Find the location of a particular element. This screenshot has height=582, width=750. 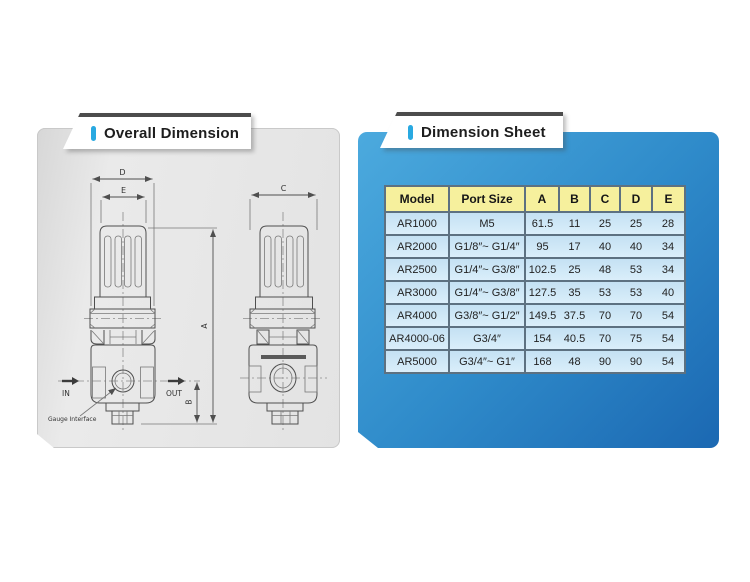

front-view-drawing: C is located at coordinates (283, 308).